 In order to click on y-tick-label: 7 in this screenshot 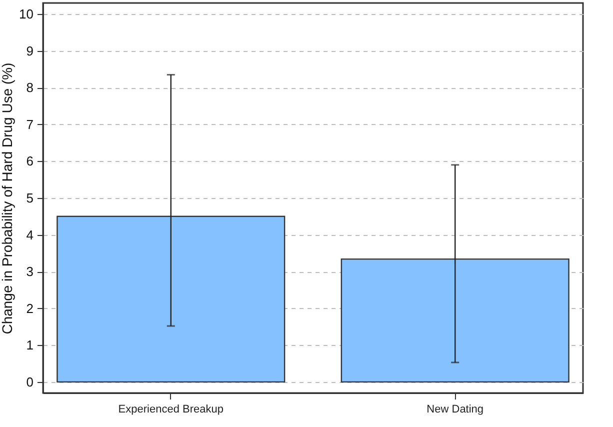, I will do `click(30, 124)`.